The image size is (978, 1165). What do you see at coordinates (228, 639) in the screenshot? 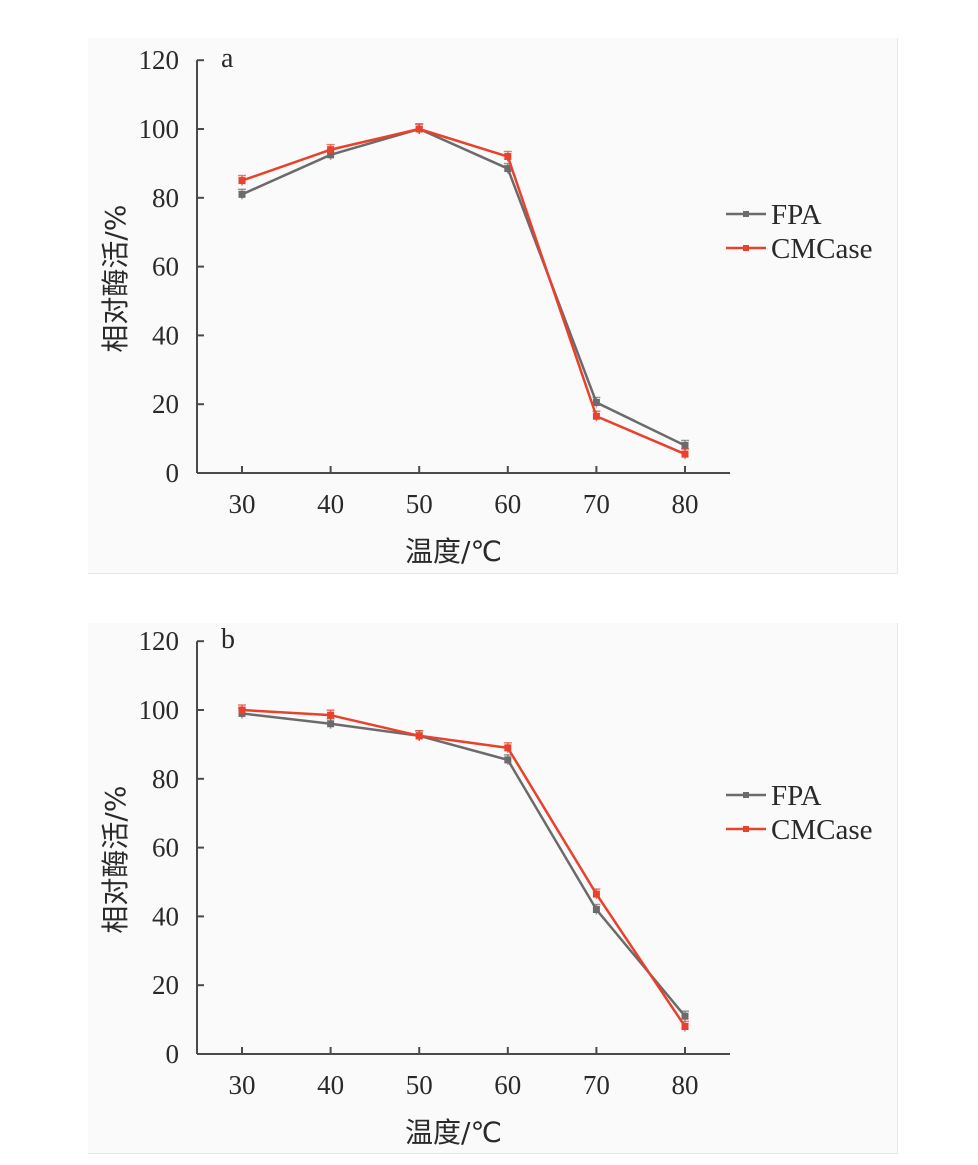
I see `panel-label: b` at bounding box center [228, 639].